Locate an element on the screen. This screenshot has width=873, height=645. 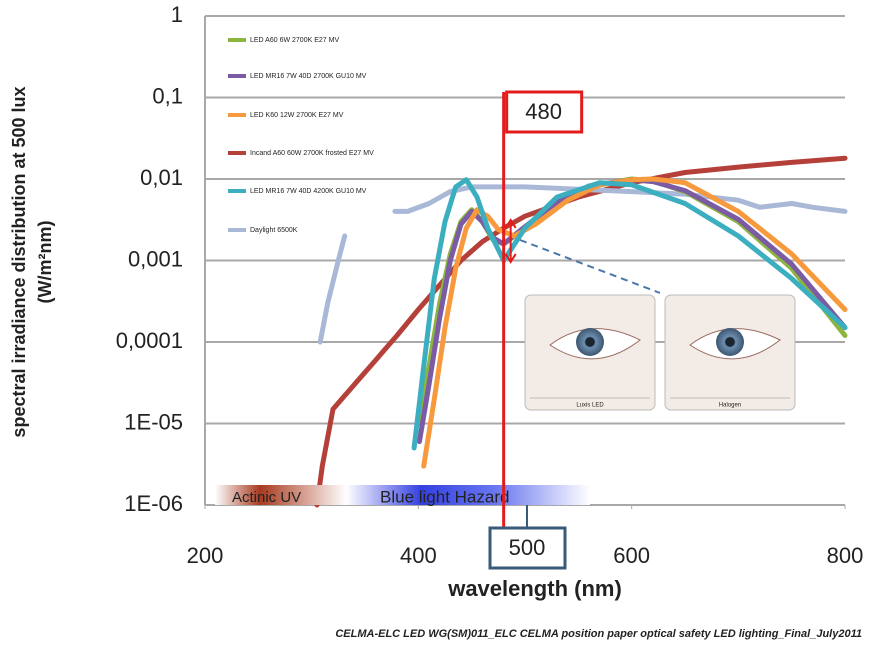
legend-label: Incand A60 60W 2700K frosted E27 MV is located at coordinates (312, 153).